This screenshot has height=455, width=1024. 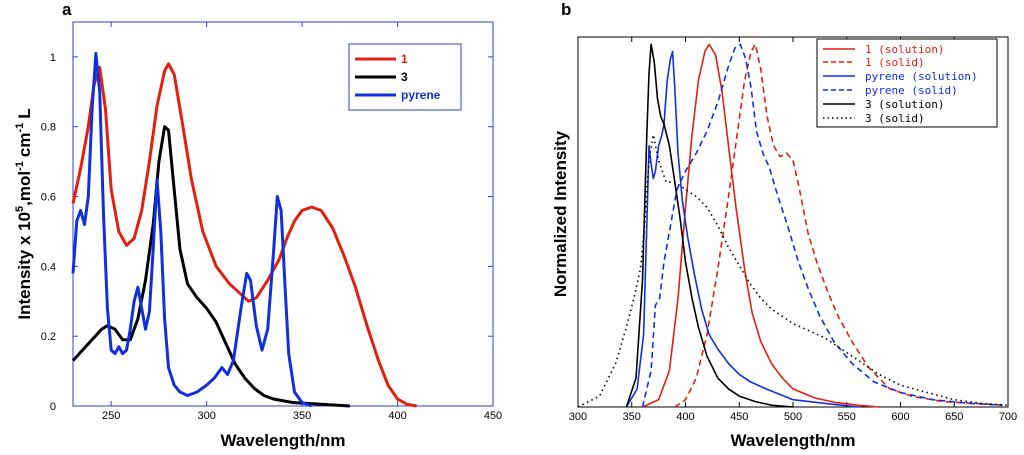 What do you see at coordinates (709, 225) in the screenshot?
I see `series-line-3-solution-` at bounding box center [709, 225].